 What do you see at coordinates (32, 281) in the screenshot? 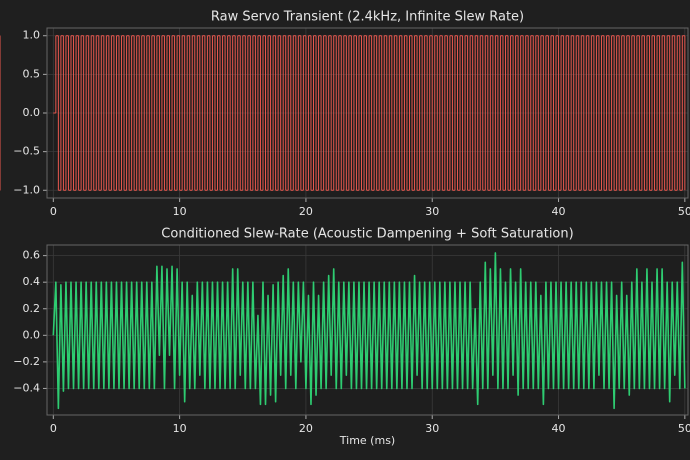
I see `y-tick-label: 0.4` at bounding box center [32, 281].